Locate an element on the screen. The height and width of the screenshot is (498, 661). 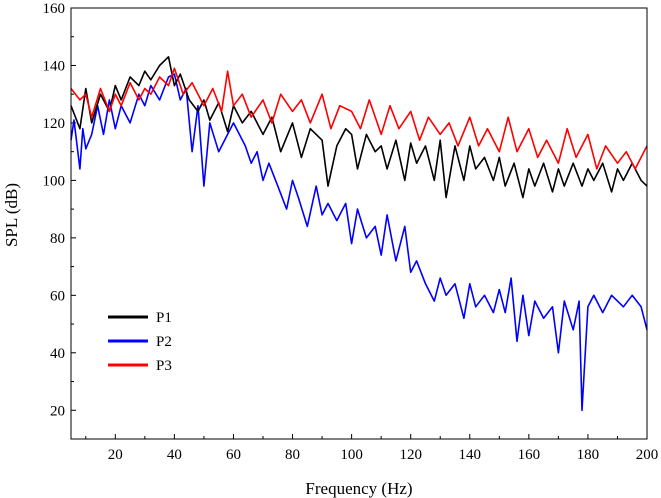
y-tick-label: 140 is located at coordinates (54, 66).